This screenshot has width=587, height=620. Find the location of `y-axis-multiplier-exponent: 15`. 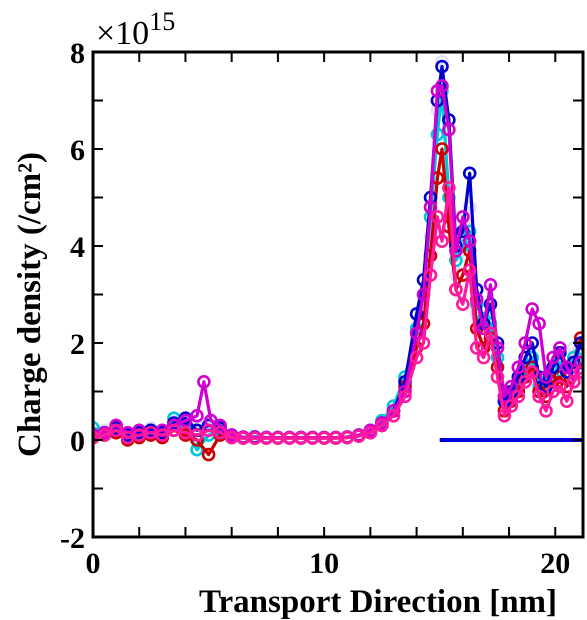

y-axis-multiplier-exponent: 15 is located at coordinates (162, 21).